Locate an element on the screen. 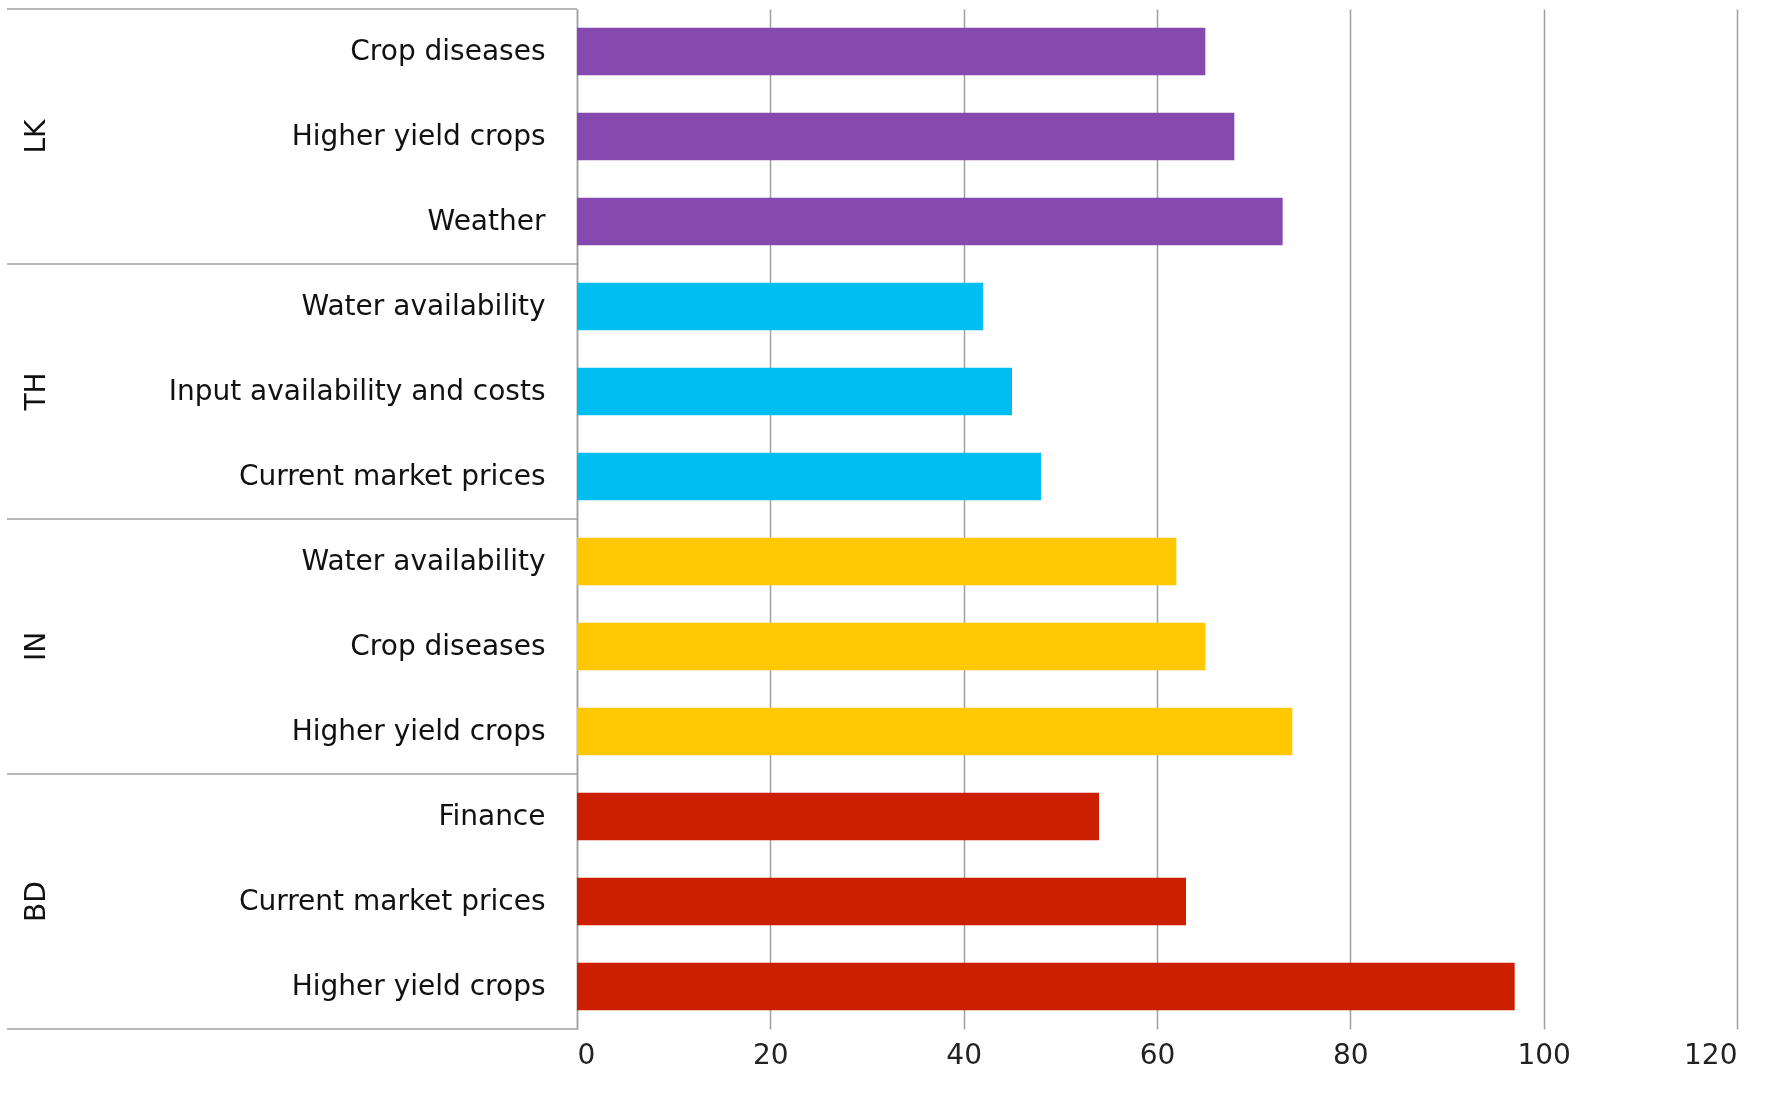 This screenshot has width=1789, height=1103. x-tick-label: 120 is located at coordinates (1711, 1054).